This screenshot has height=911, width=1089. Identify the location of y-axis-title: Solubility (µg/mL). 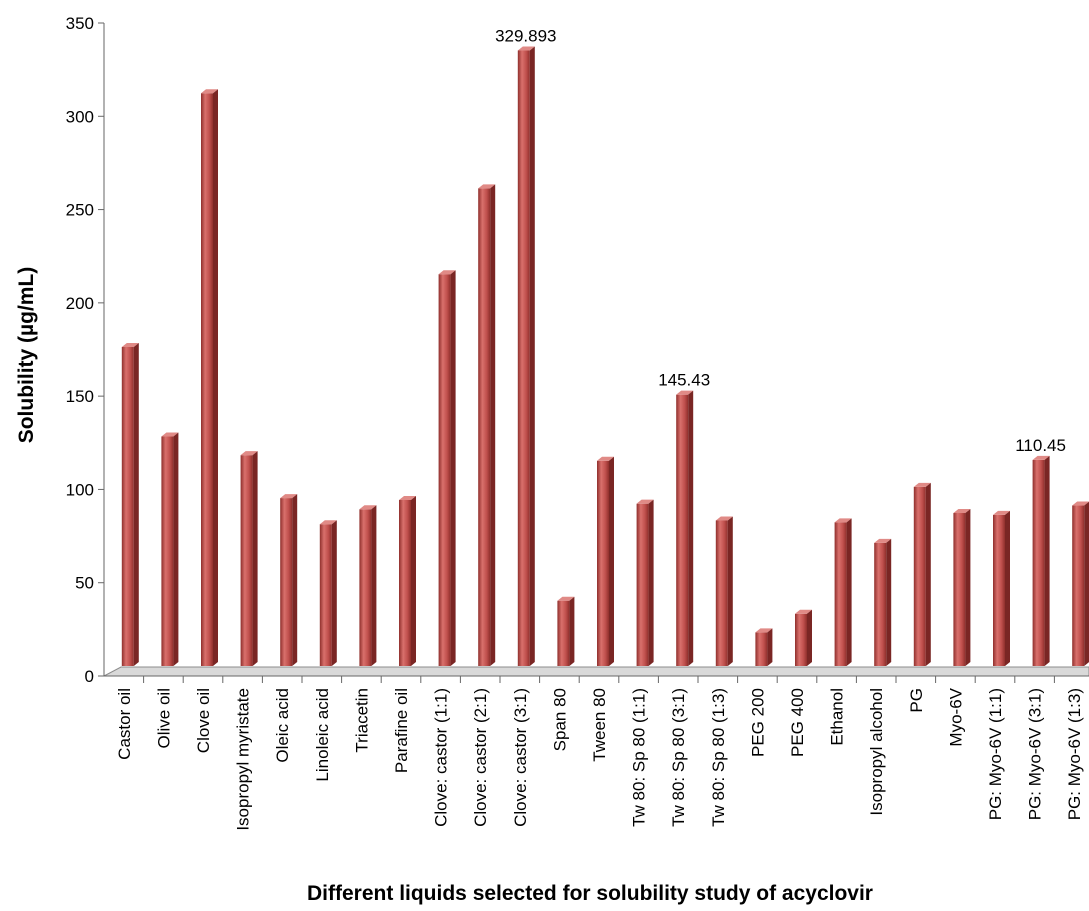
(26, 355).